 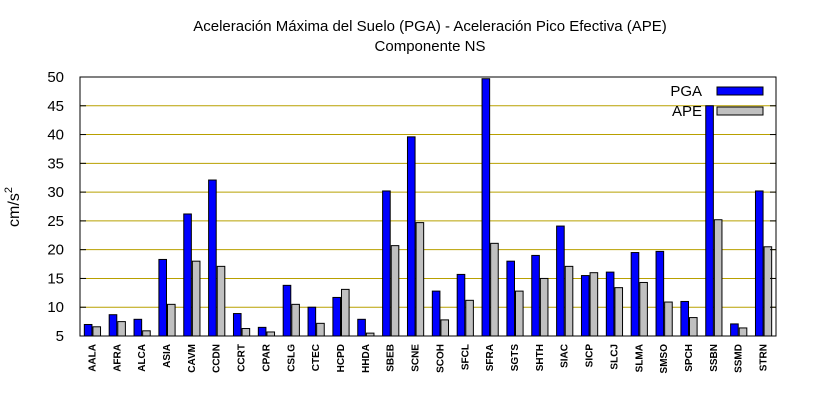 What do you see at coordinates (490, 357) in the screenshot?
I see `x-tick-label: SFRA` at bounding box center [490, 357].